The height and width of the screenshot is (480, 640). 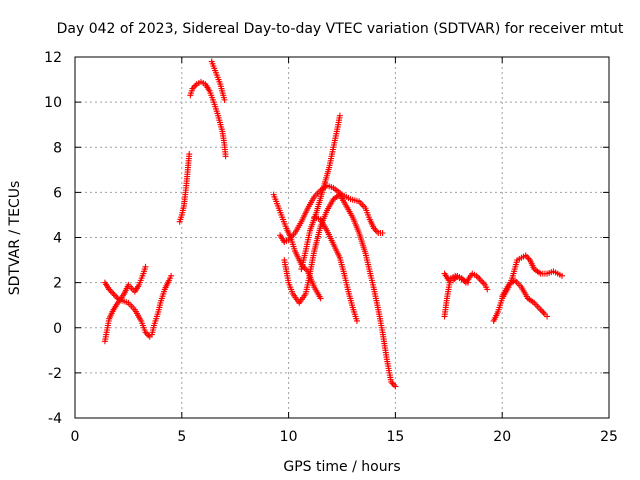 What do you see at coordinates (344, 437) in the screenshot?
I see `x-tick-labels: 0 5 10 15 20 25` at bounding box center [344, 437].